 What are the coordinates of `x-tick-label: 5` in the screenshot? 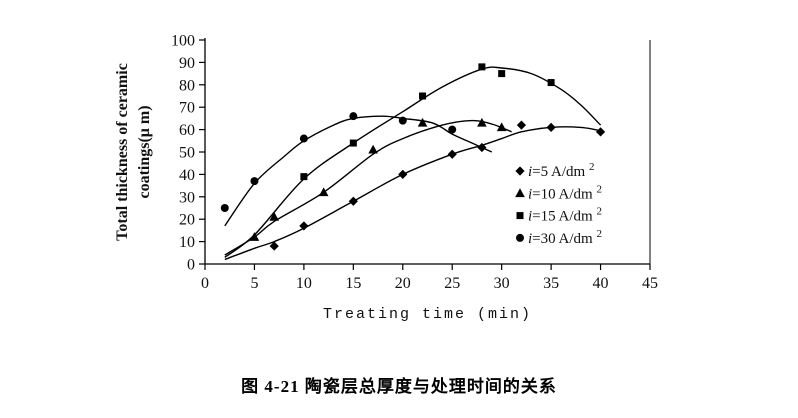 It's located at (254, 283).